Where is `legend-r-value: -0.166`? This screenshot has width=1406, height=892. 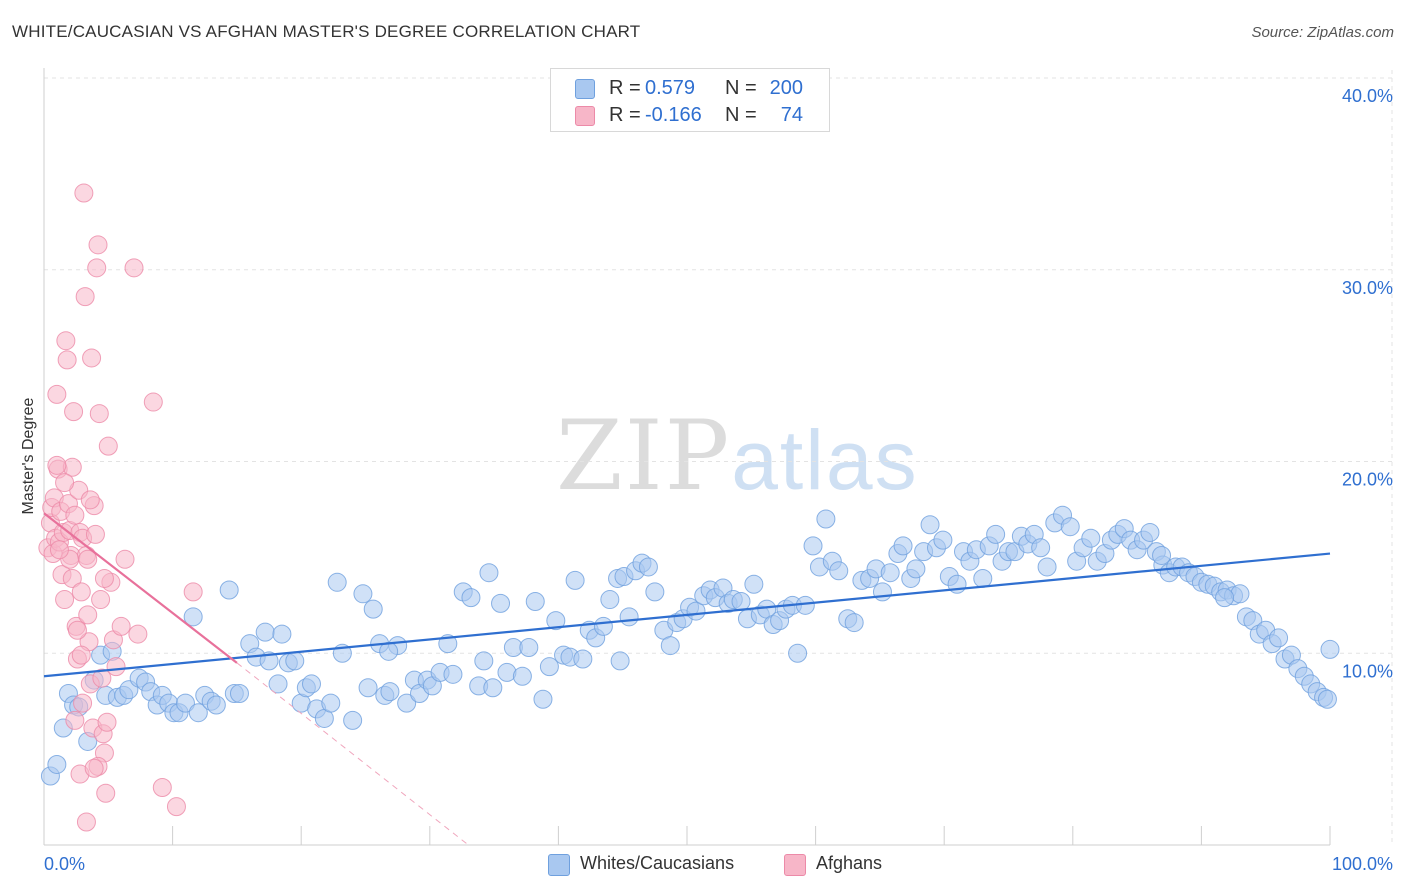
legend-r-value: -0.166 is located at coordinates (673, 115).